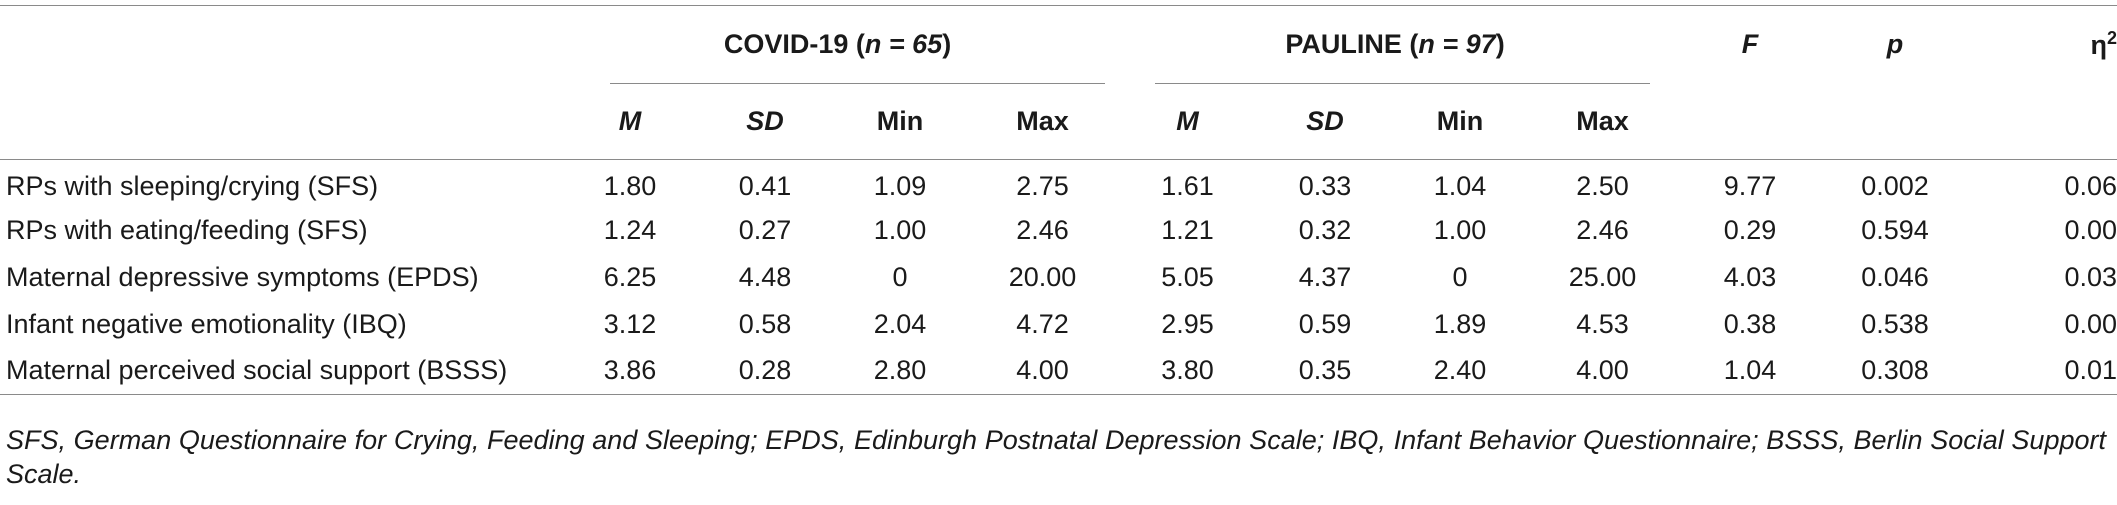  I want to click on pauline-sd-cell: 0.32, so click(1325, 229).